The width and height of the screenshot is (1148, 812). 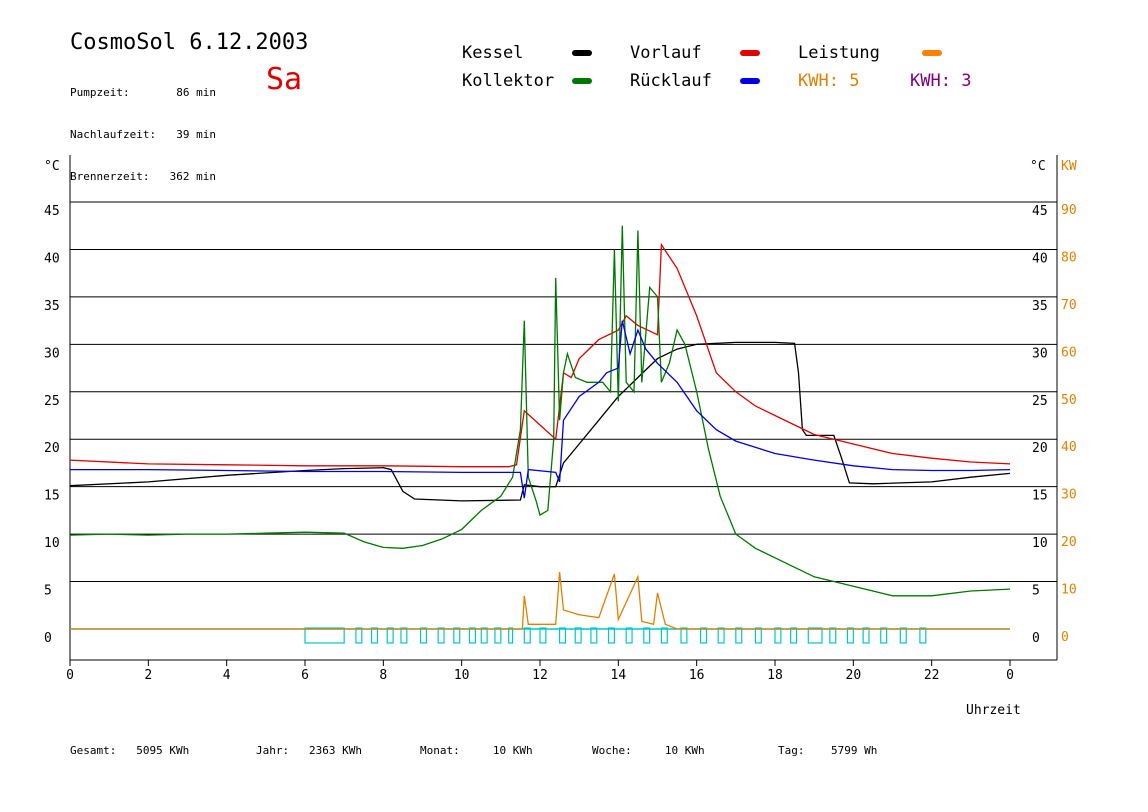 I want to click on y-tick-label: 35, so click(x=52, y=306).